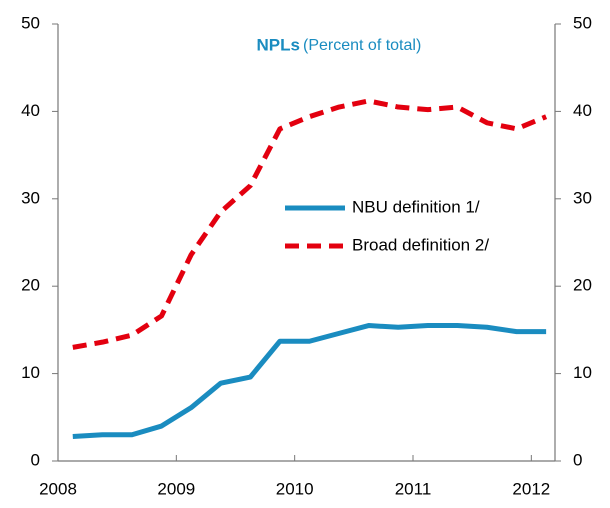 The height and width of the screenshot is (508, 610). What do you see at coordinates (30, 22) in the screenshot?
I see `y-tick-label: 50` at bounding box center [30, 22].